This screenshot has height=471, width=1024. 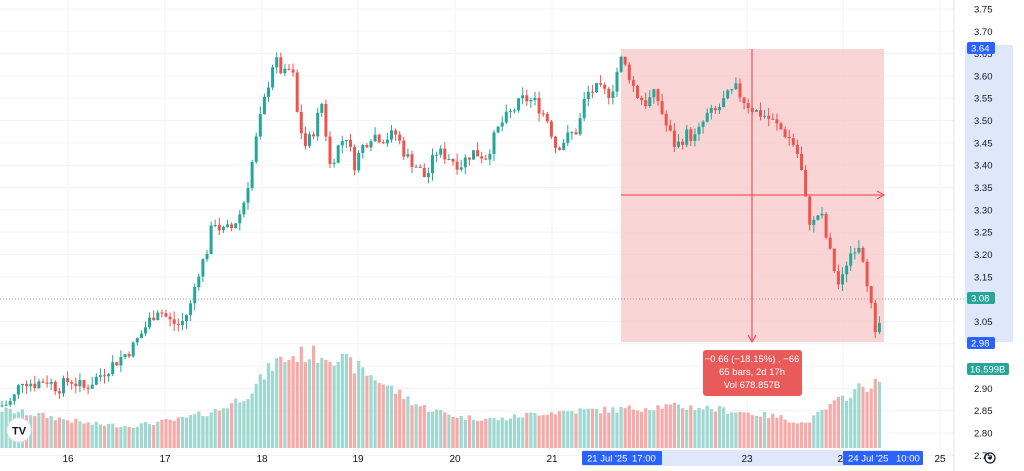 What do you see at coordinates (983, 411) in the screenshot?
I see `y-tick-label: 2.85` at bounding box center [983, 411].